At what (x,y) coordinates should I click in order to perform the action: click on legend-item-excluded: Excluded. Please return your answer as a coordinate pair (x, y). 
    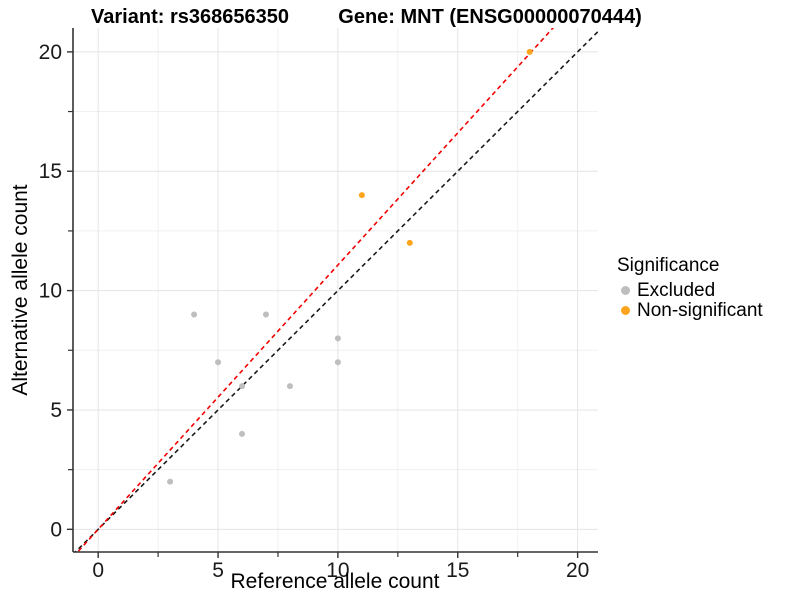
    Looking at the image, I should click on (690, 290).